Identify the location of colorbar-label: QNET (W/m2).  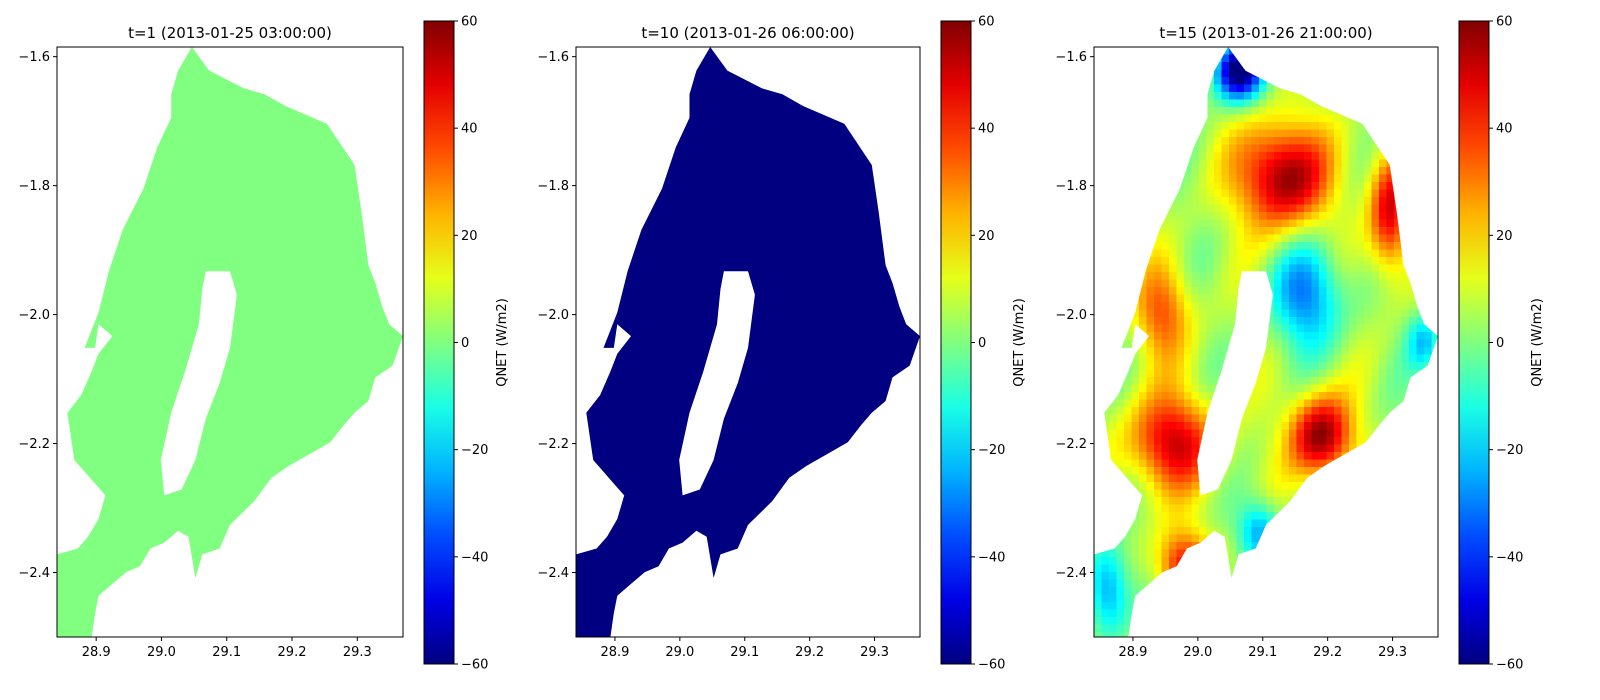
(502, 342).